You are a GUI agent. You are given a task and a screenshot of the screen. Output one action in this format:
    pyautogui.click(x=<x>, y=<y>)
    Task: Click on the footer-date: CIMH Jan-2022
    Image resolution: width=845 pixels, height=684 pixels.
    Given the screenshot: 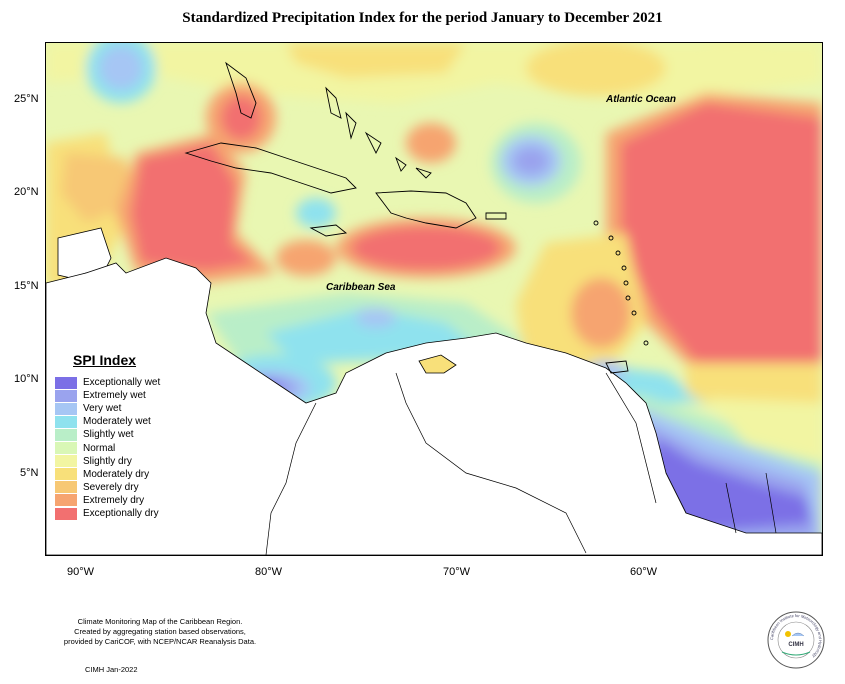 What is the action you would take?
    pyautogui.click(x=111, y=669)
    